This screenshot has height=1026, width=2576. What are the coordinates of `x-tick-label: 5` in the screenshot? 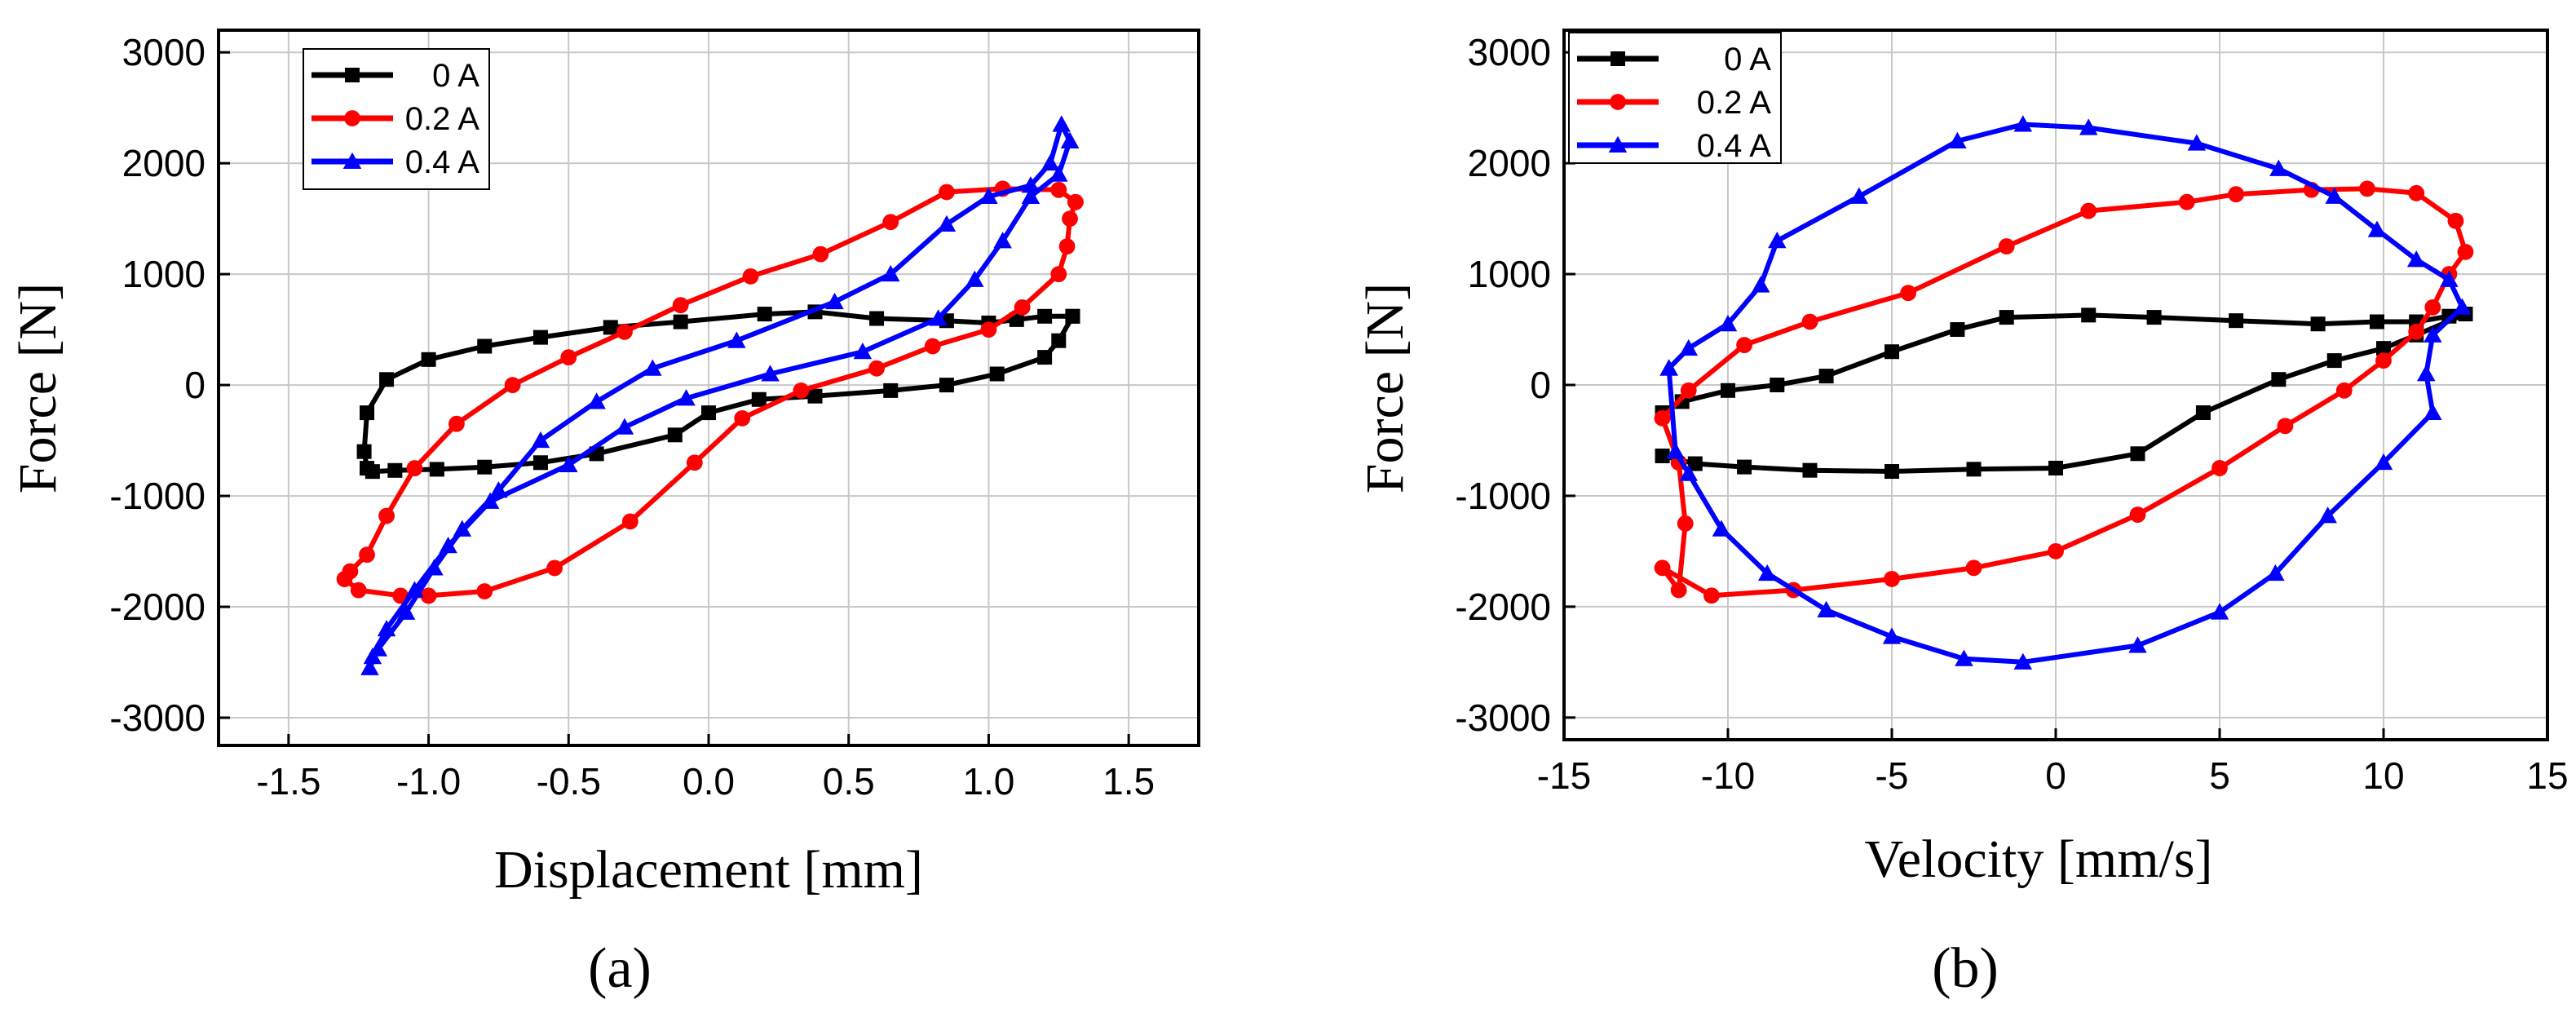 It's located at (2219, 776).